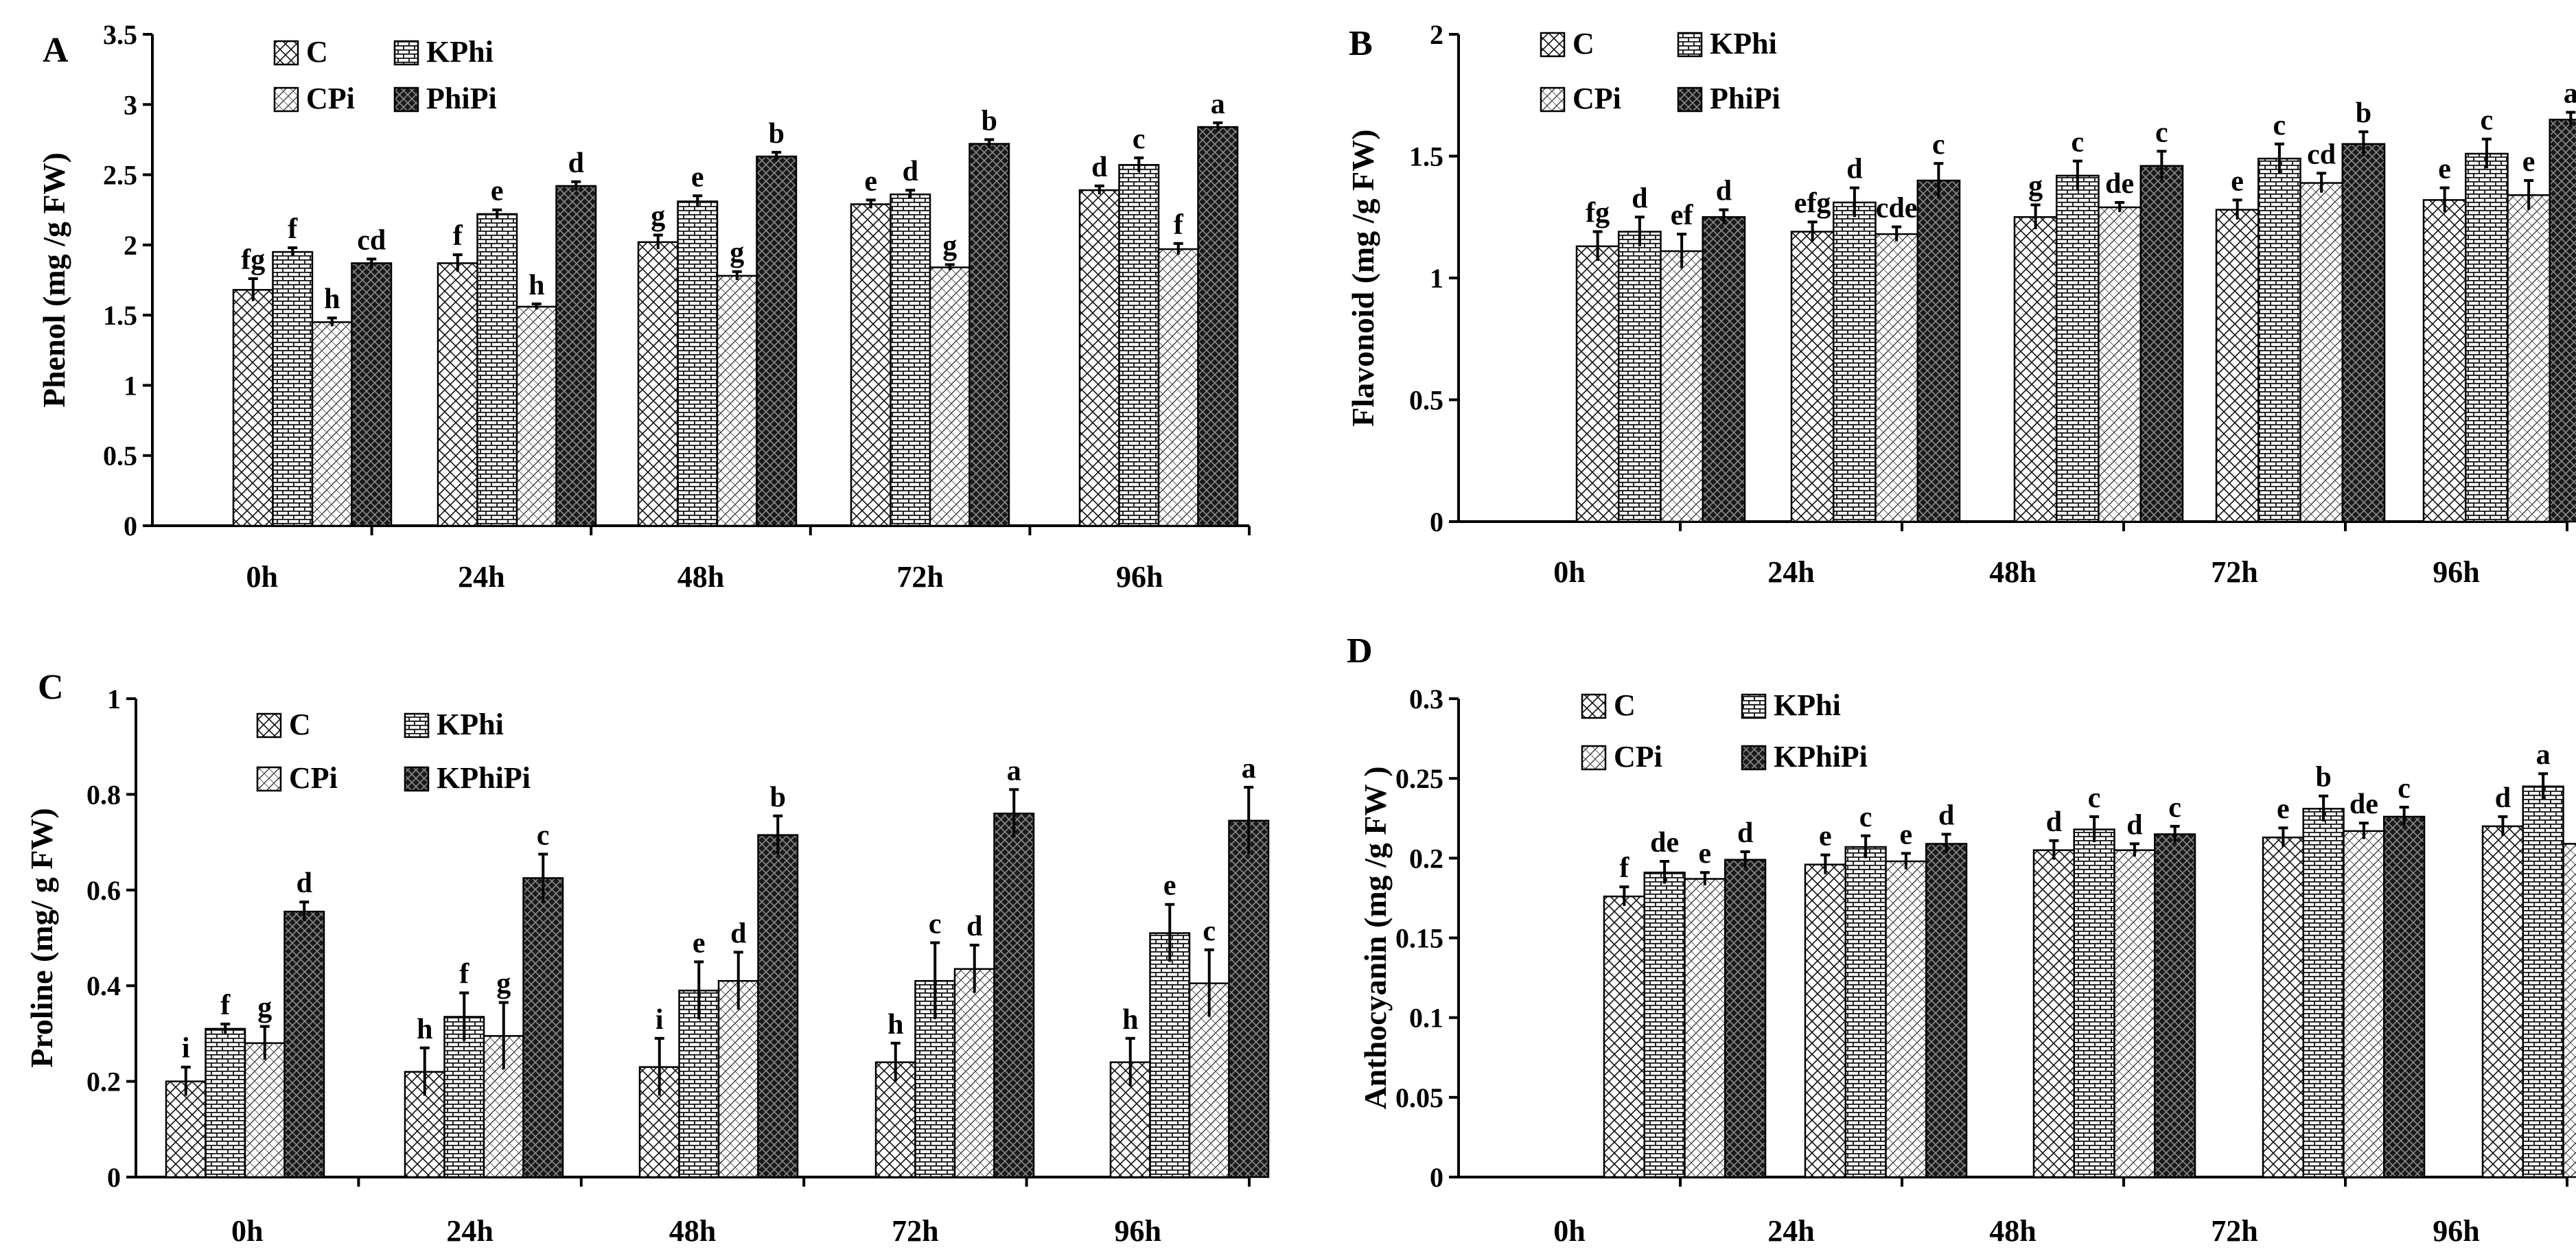  I want to click on y-tick-label: 2.5, so click(120, 176).